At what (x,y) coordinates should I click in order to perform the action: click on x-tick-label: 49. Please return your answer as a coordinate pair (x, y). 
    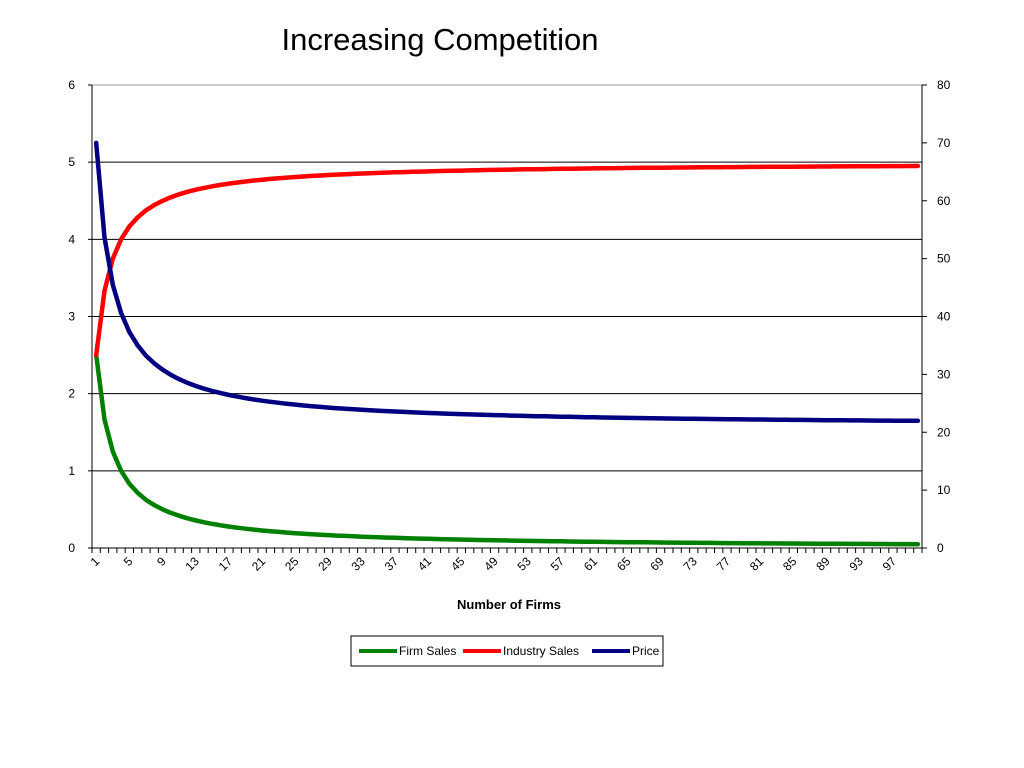
    Looking at the image, I should click on (491, 564).